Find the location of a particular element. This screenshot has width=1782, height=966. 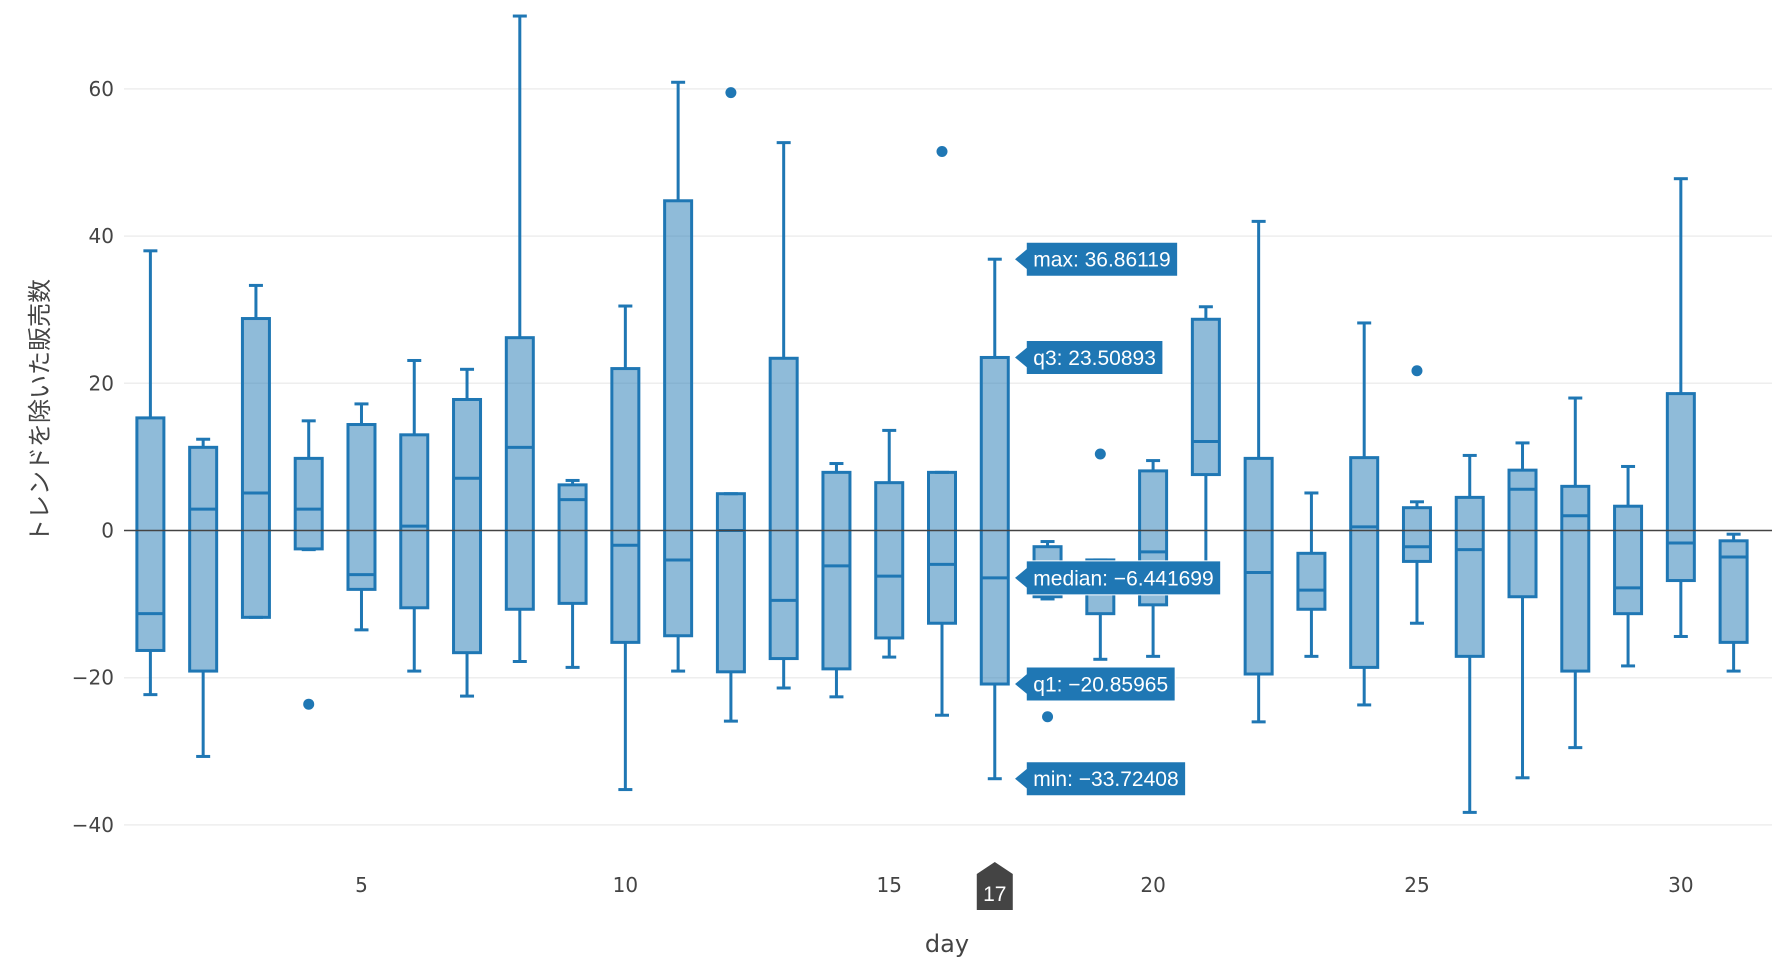

hover-label-text: median: −6.441699 is located at coordinates (1123, 578).